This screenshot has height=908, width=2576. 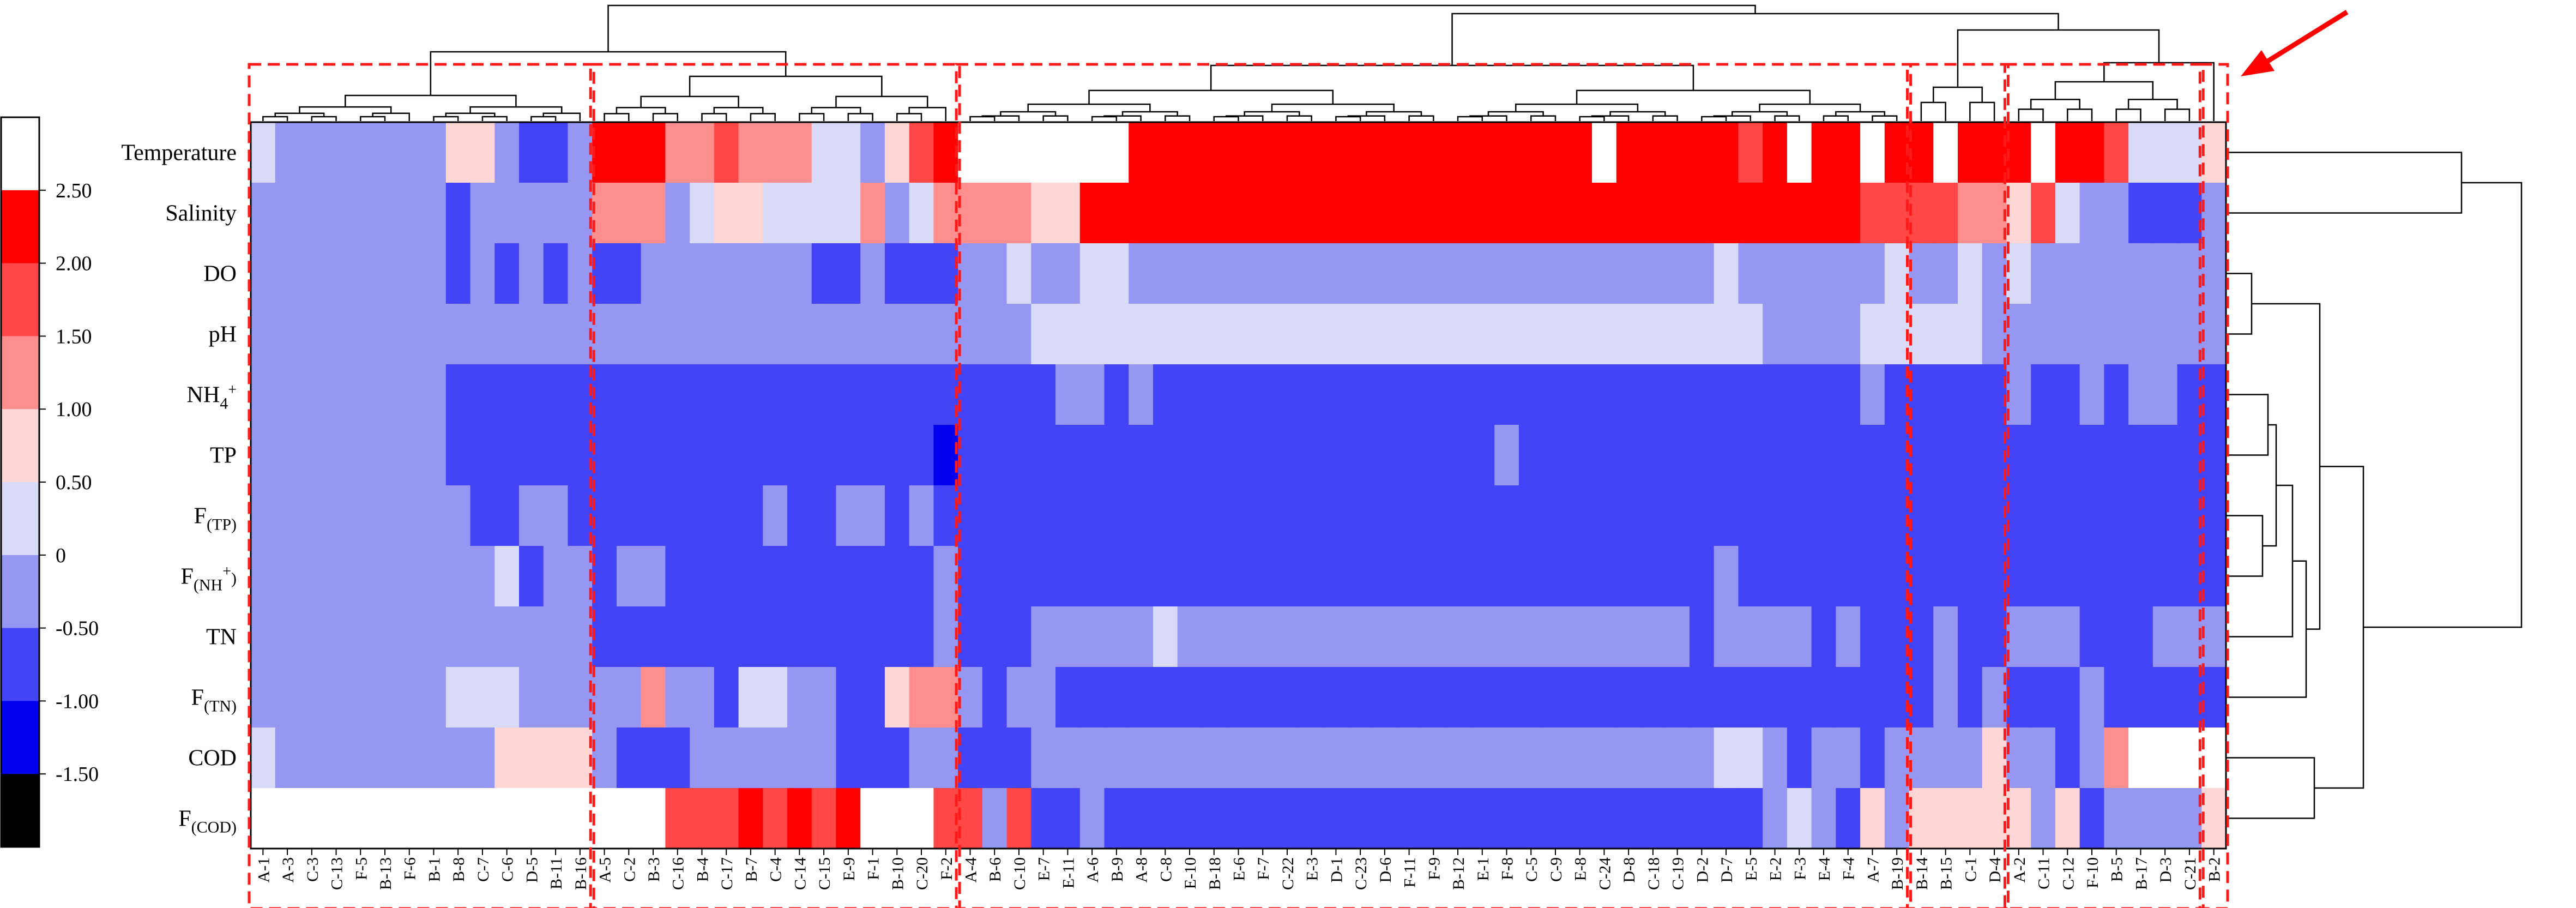 What do you see at coordinates (1434, 868) in the screenshot?
I see `column-label: F-9` at bounding box center [1434, 868].